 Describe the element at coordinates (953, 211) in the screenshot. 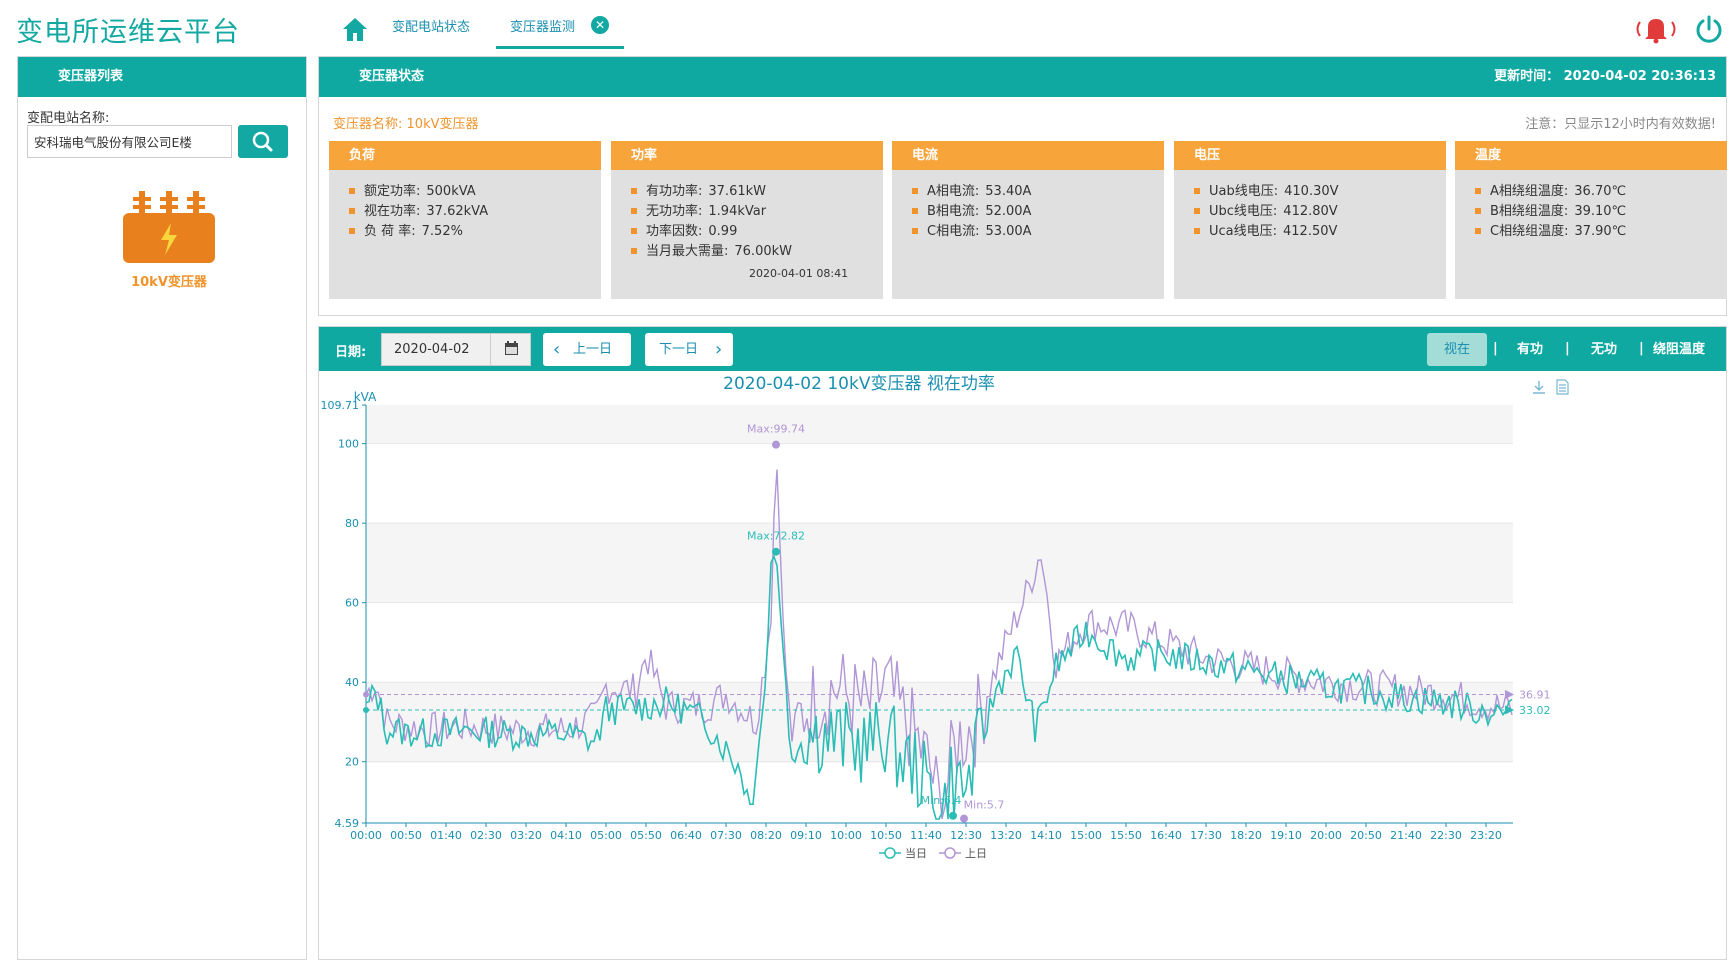

I see `card-item-label: B相电流:` at that location.